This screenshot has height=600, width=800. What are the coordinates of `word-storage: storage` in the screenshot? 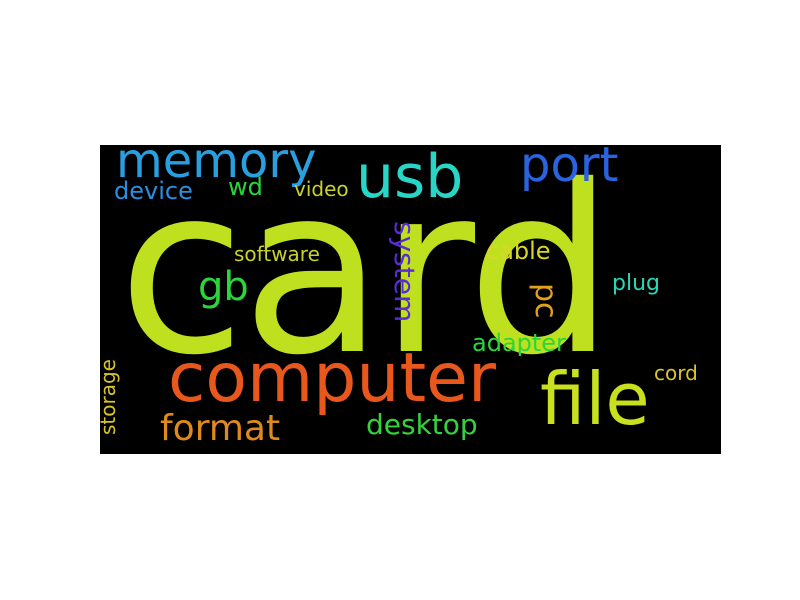 It's located at (110, 397).